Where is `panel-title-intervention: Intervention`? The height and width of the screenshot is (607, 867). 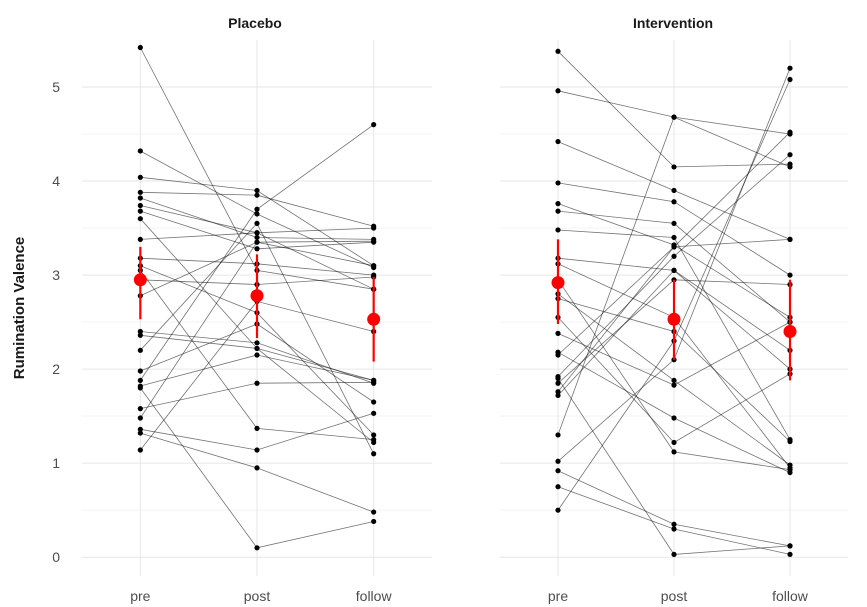
panel-title-intervention: Intervention is located at coordinates (673, 23).